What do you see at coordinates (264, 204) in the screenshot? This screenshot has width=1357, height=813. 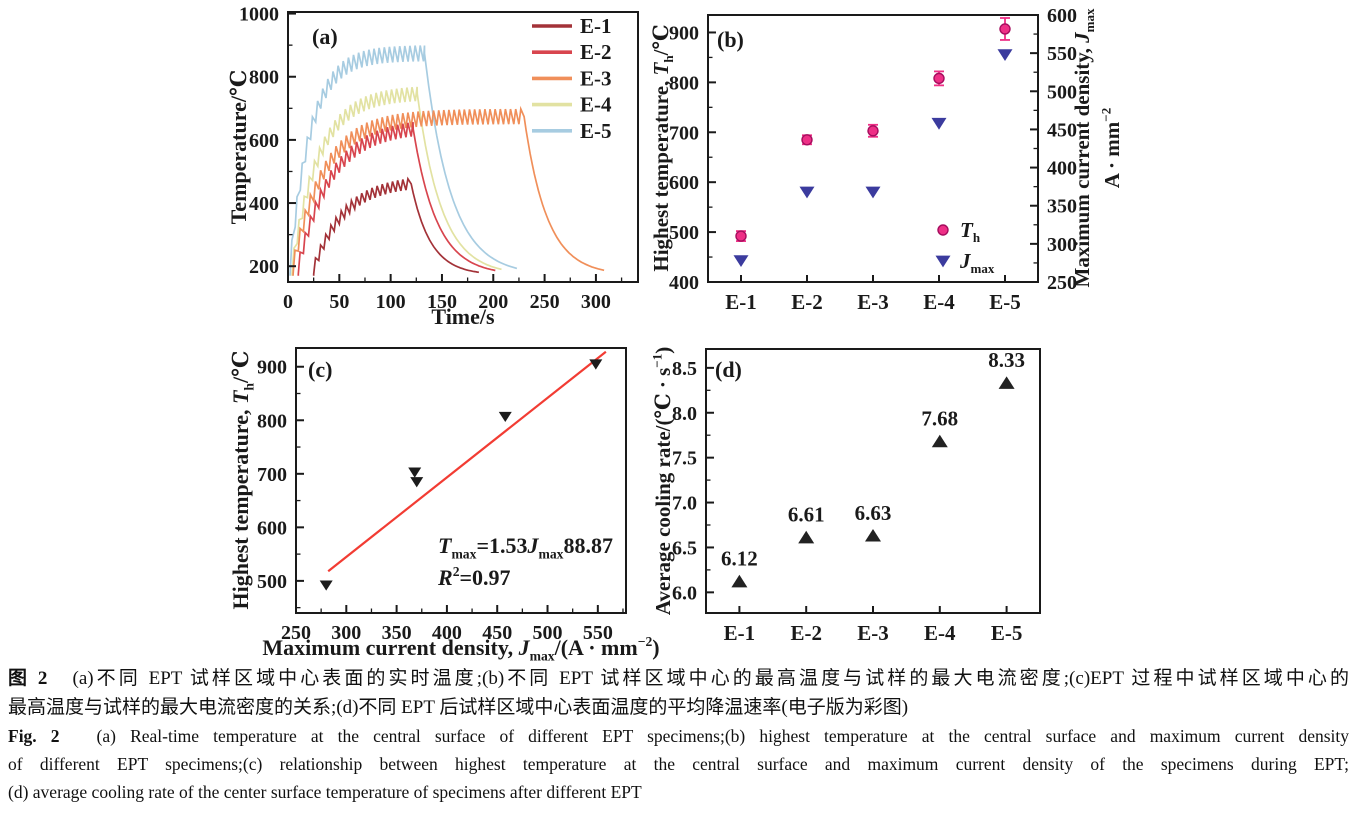 I see `y-tick-label: 400` at bounding box center [264, 204].